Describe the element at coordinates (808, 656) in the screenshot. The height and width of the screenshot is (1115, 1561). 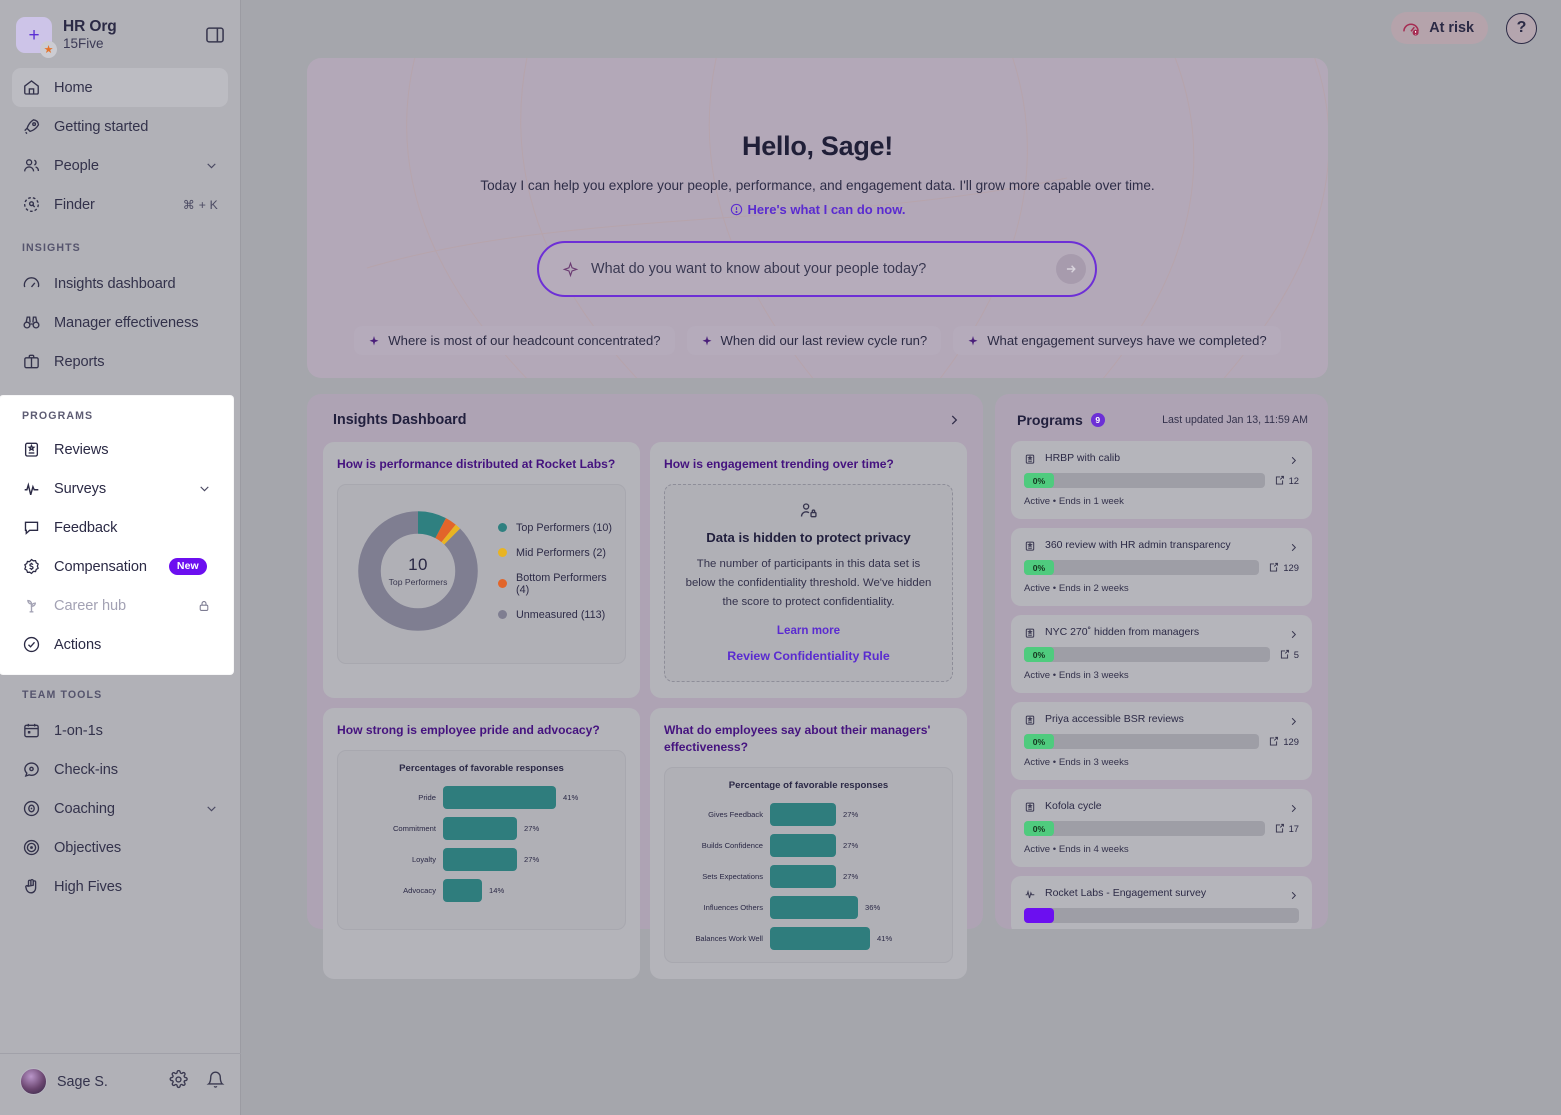
I see `review-confidentiality-rule-link: Review Confidentiality Rule` at that location.